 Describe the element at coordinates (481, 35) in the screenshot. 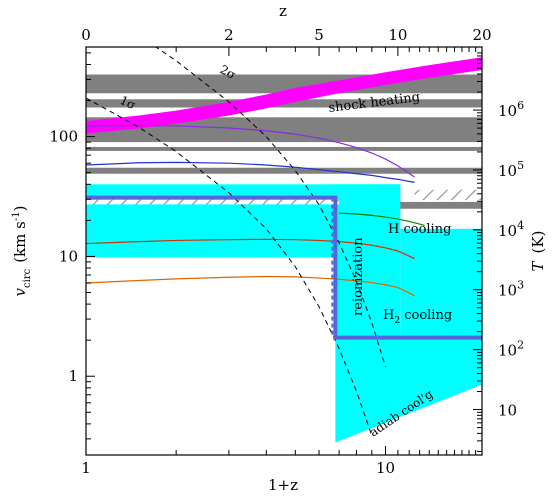

I see `top-tick-label: 20` at that location.